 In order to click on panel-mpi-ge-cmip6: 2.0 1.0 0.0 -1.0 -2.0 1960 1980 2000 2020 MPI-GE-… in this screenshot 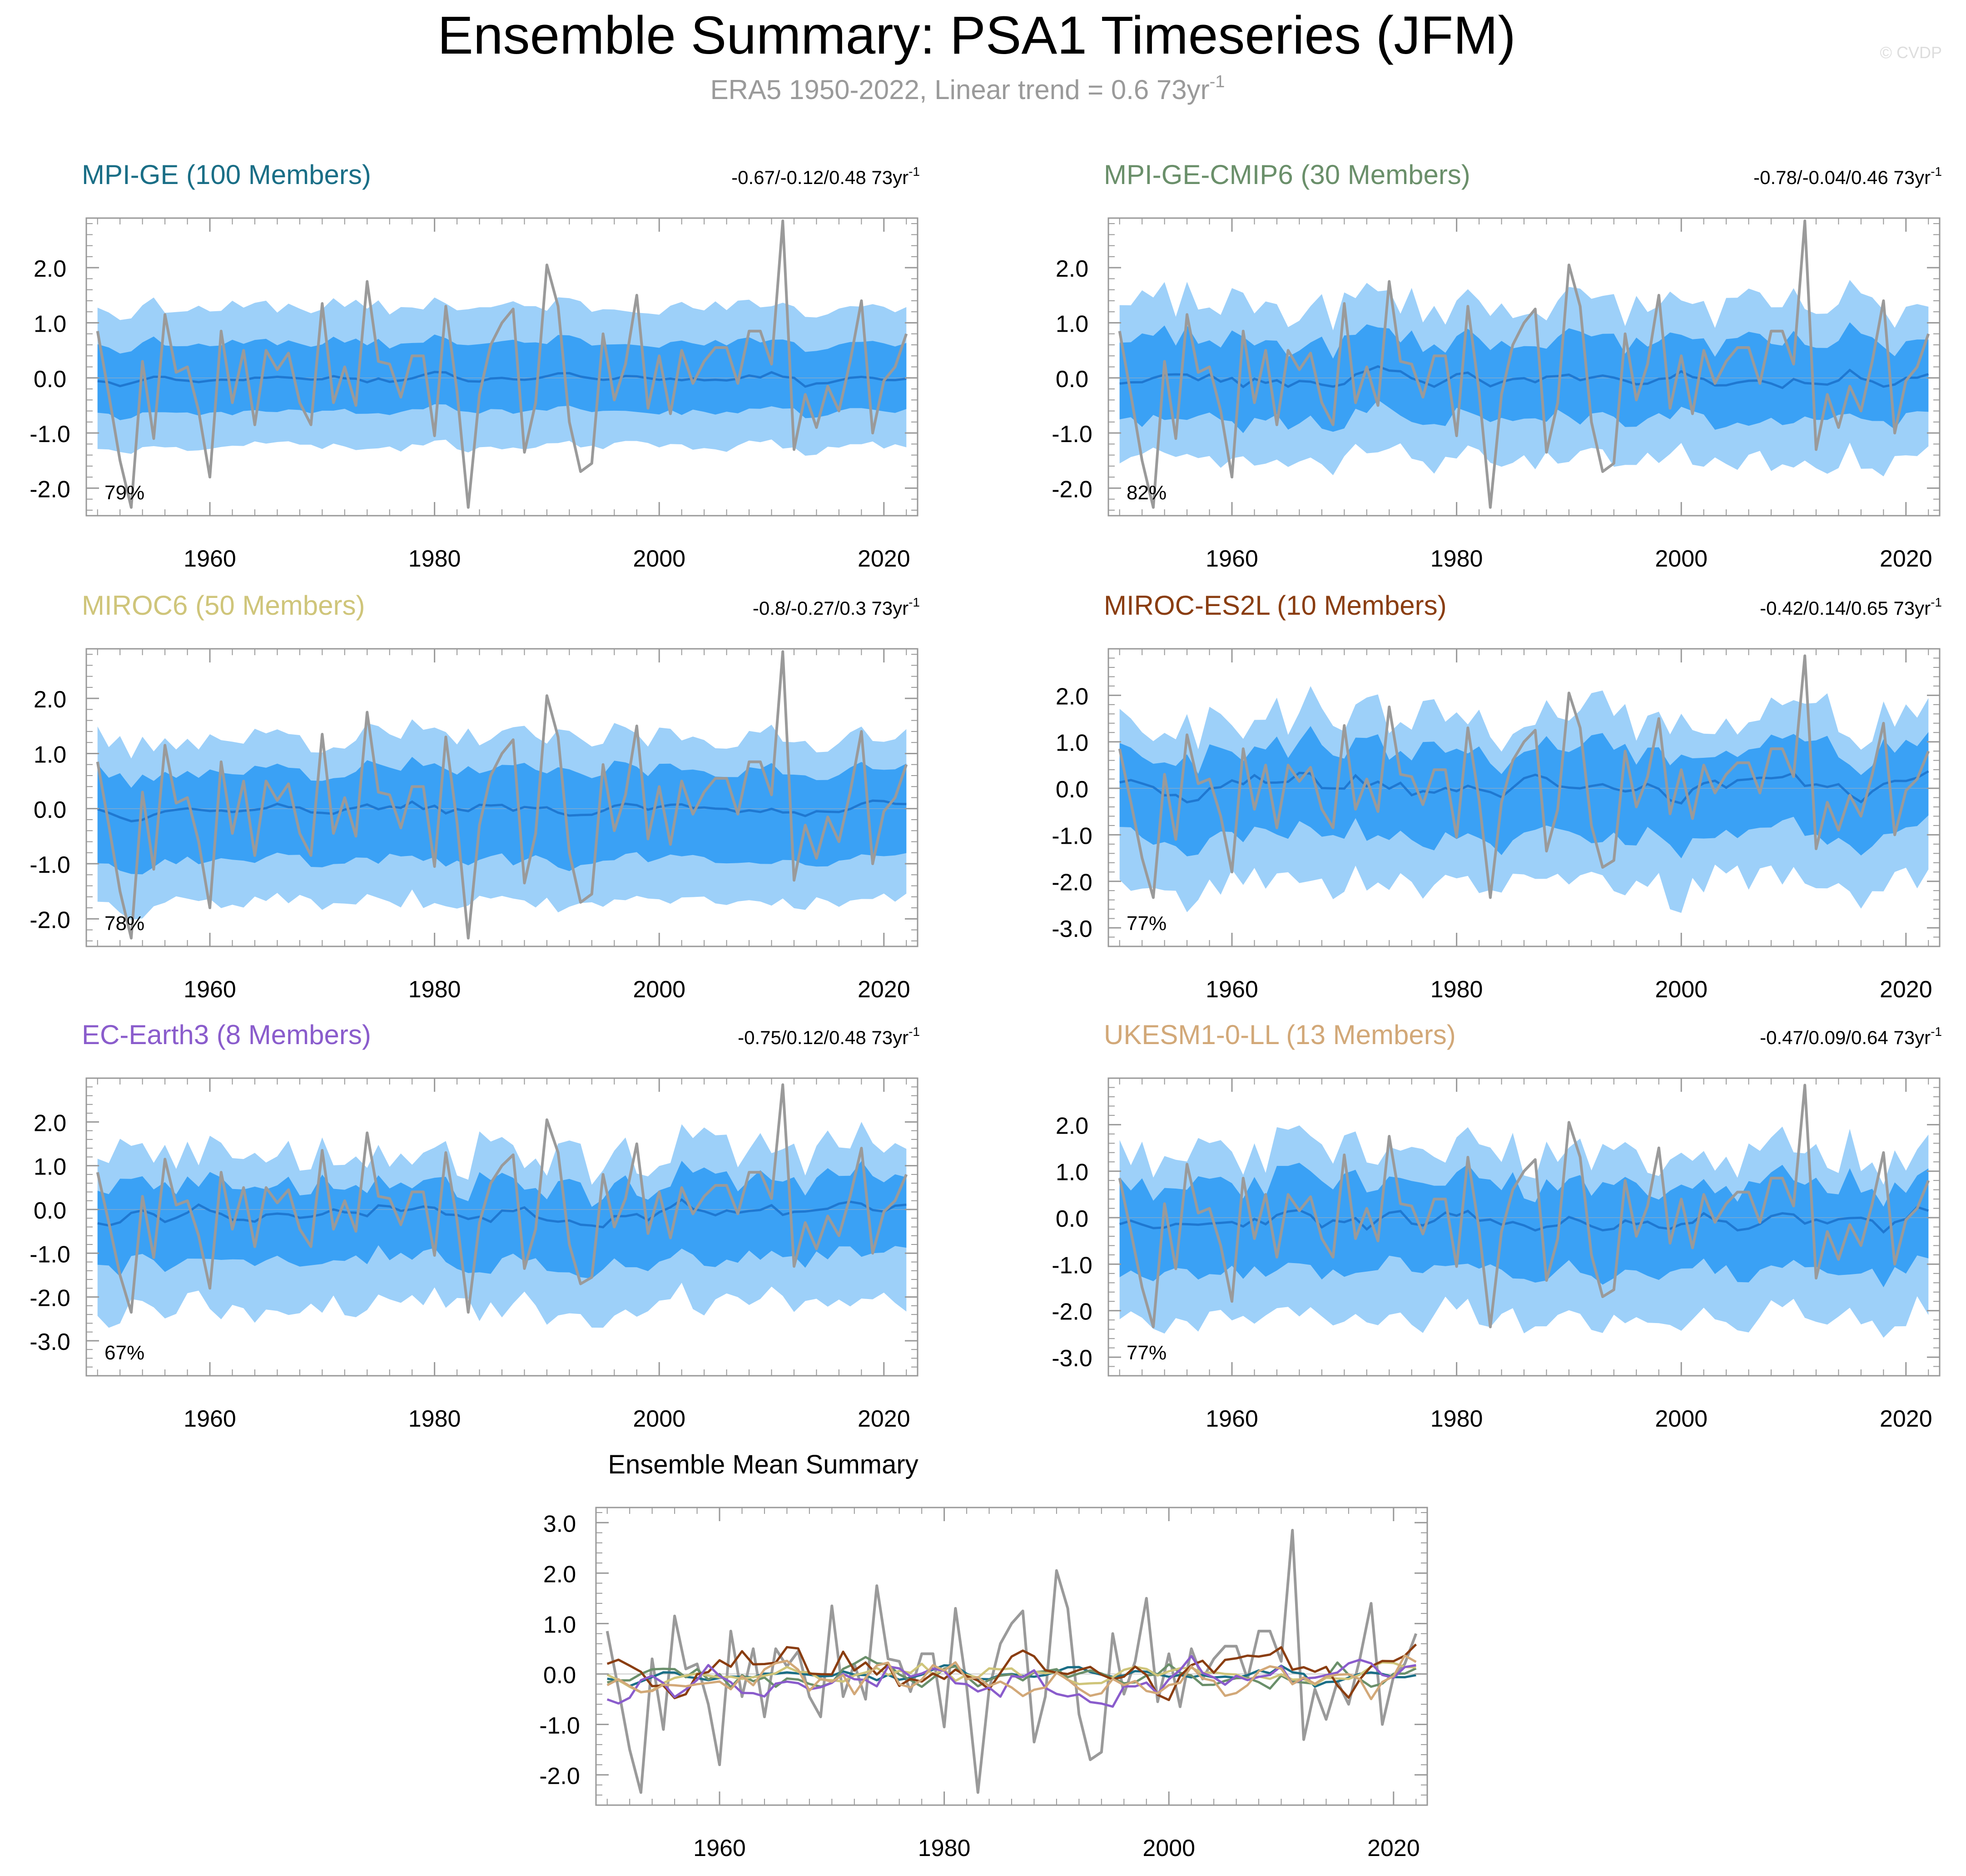, I will do `click(1497, 366)`.